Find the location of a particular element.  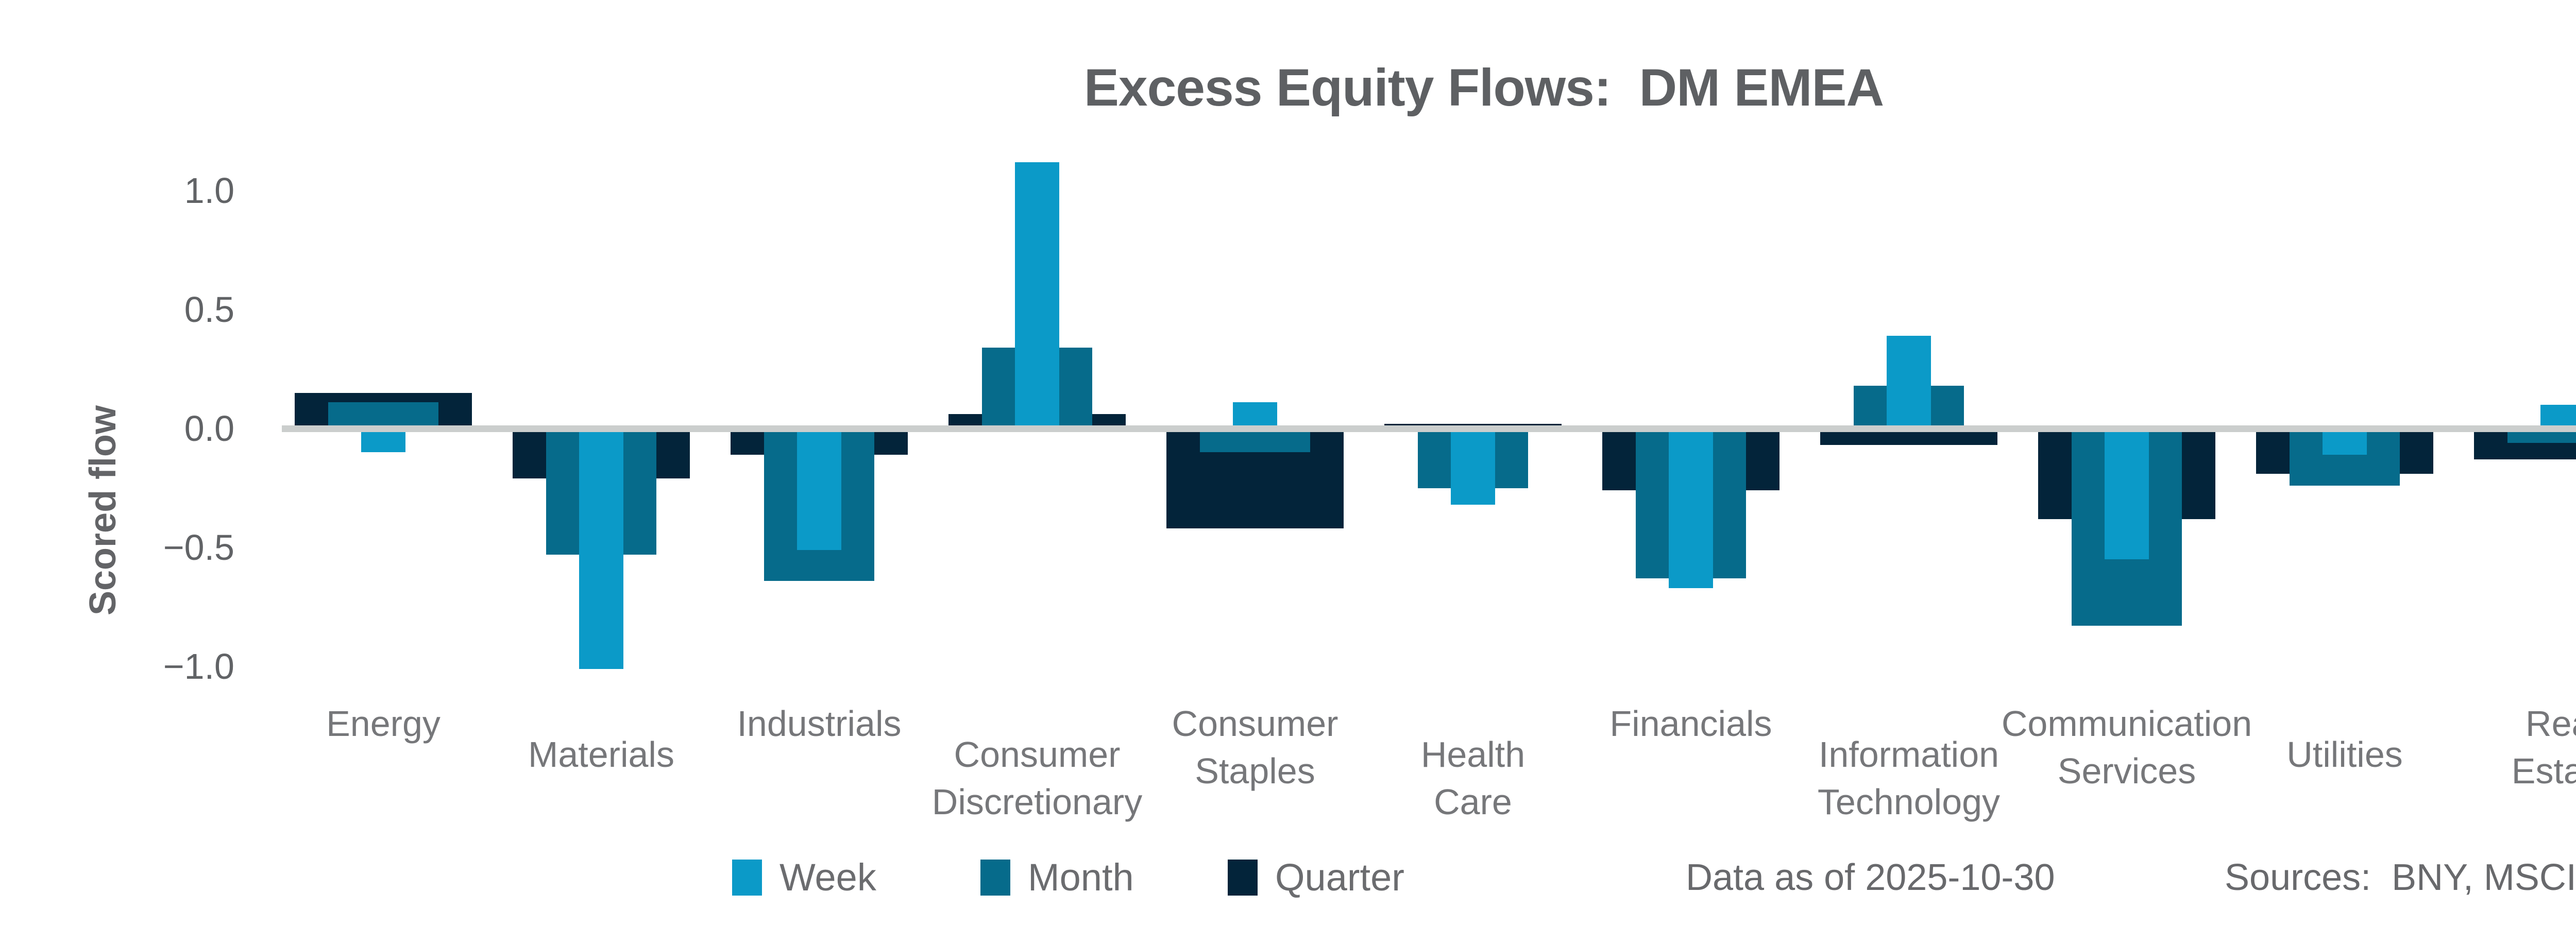

x-label-line: Staples is located at coordinates (1255, 771).